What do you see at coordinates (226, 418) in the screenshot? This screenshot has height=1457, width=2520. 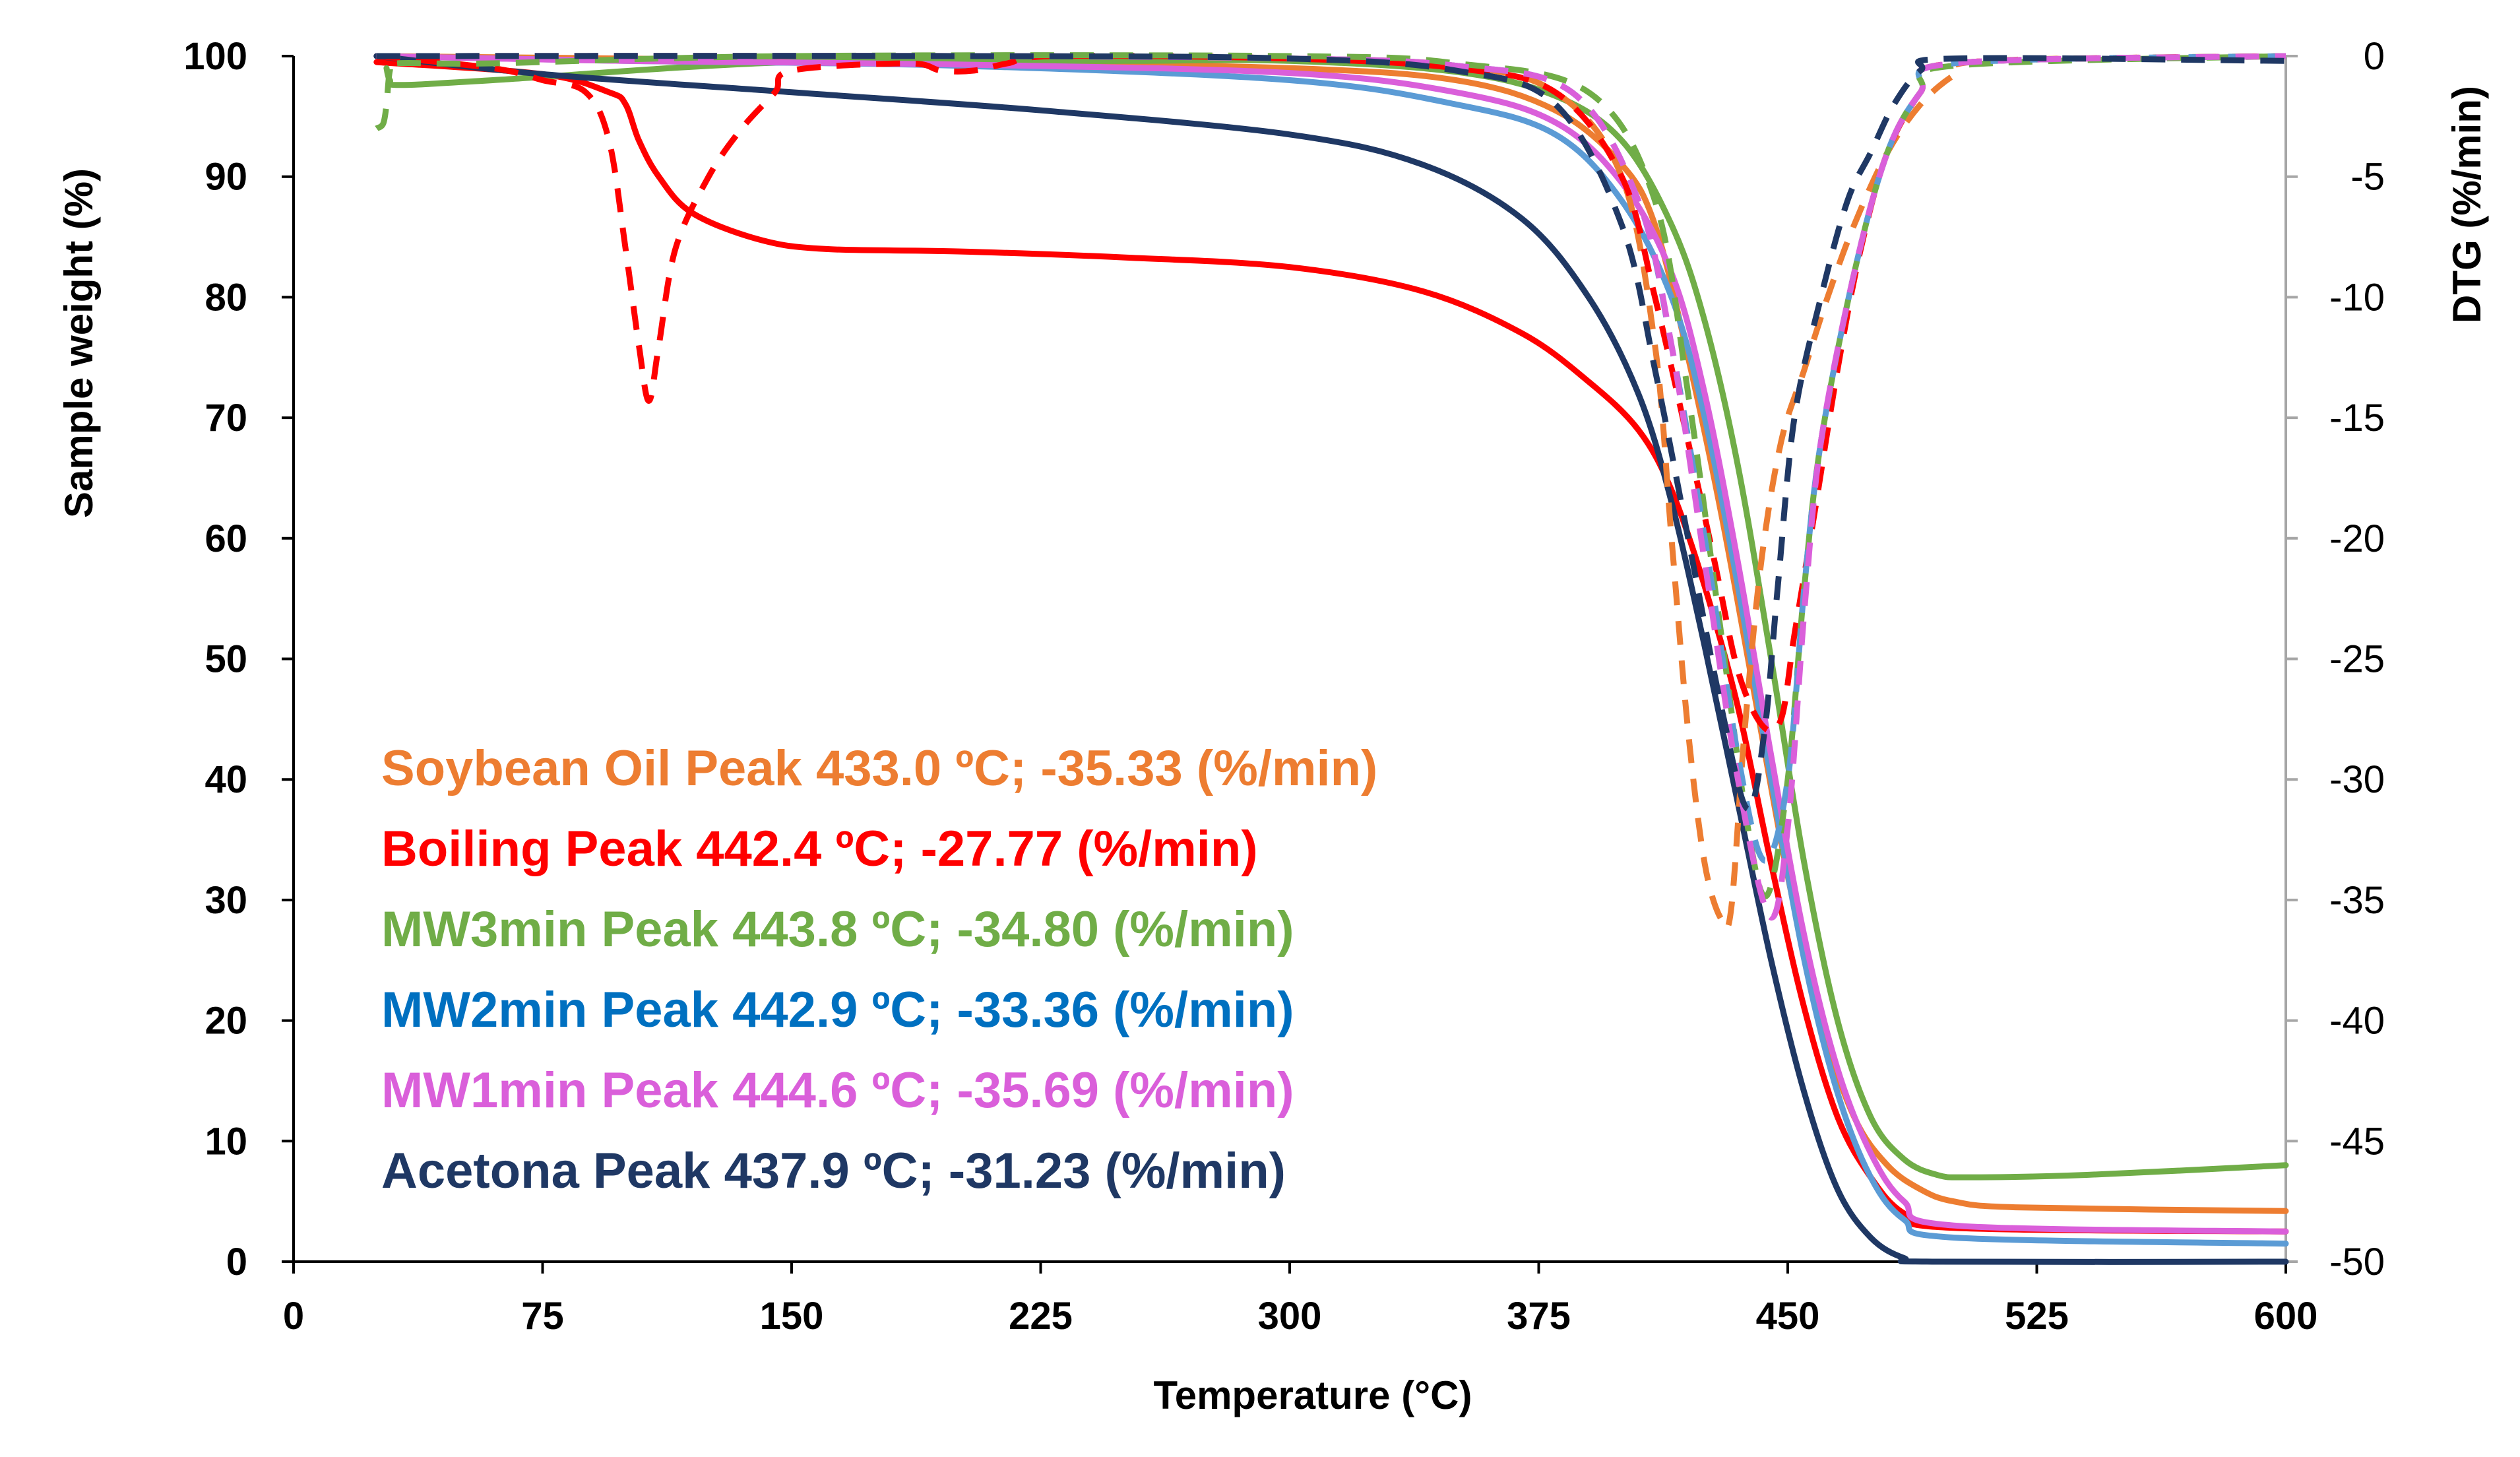 I see `left-y-tick-label: 70` at bounding box center [226, 418].